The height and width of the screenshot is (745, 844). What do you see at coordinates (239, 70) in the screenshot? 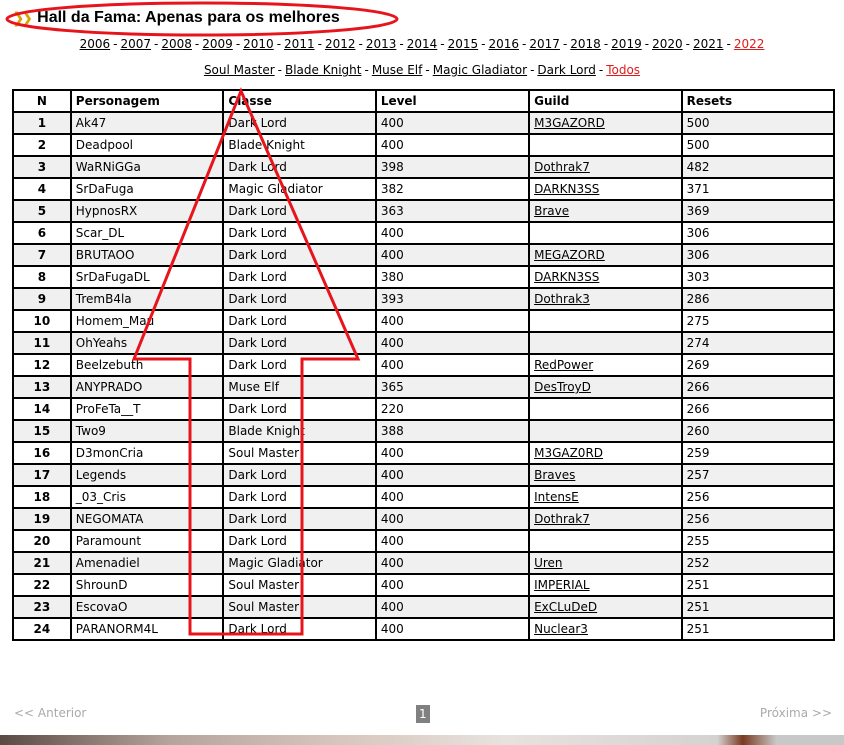
I see `class-link: Soul Master` at bounding box center [239, 70].